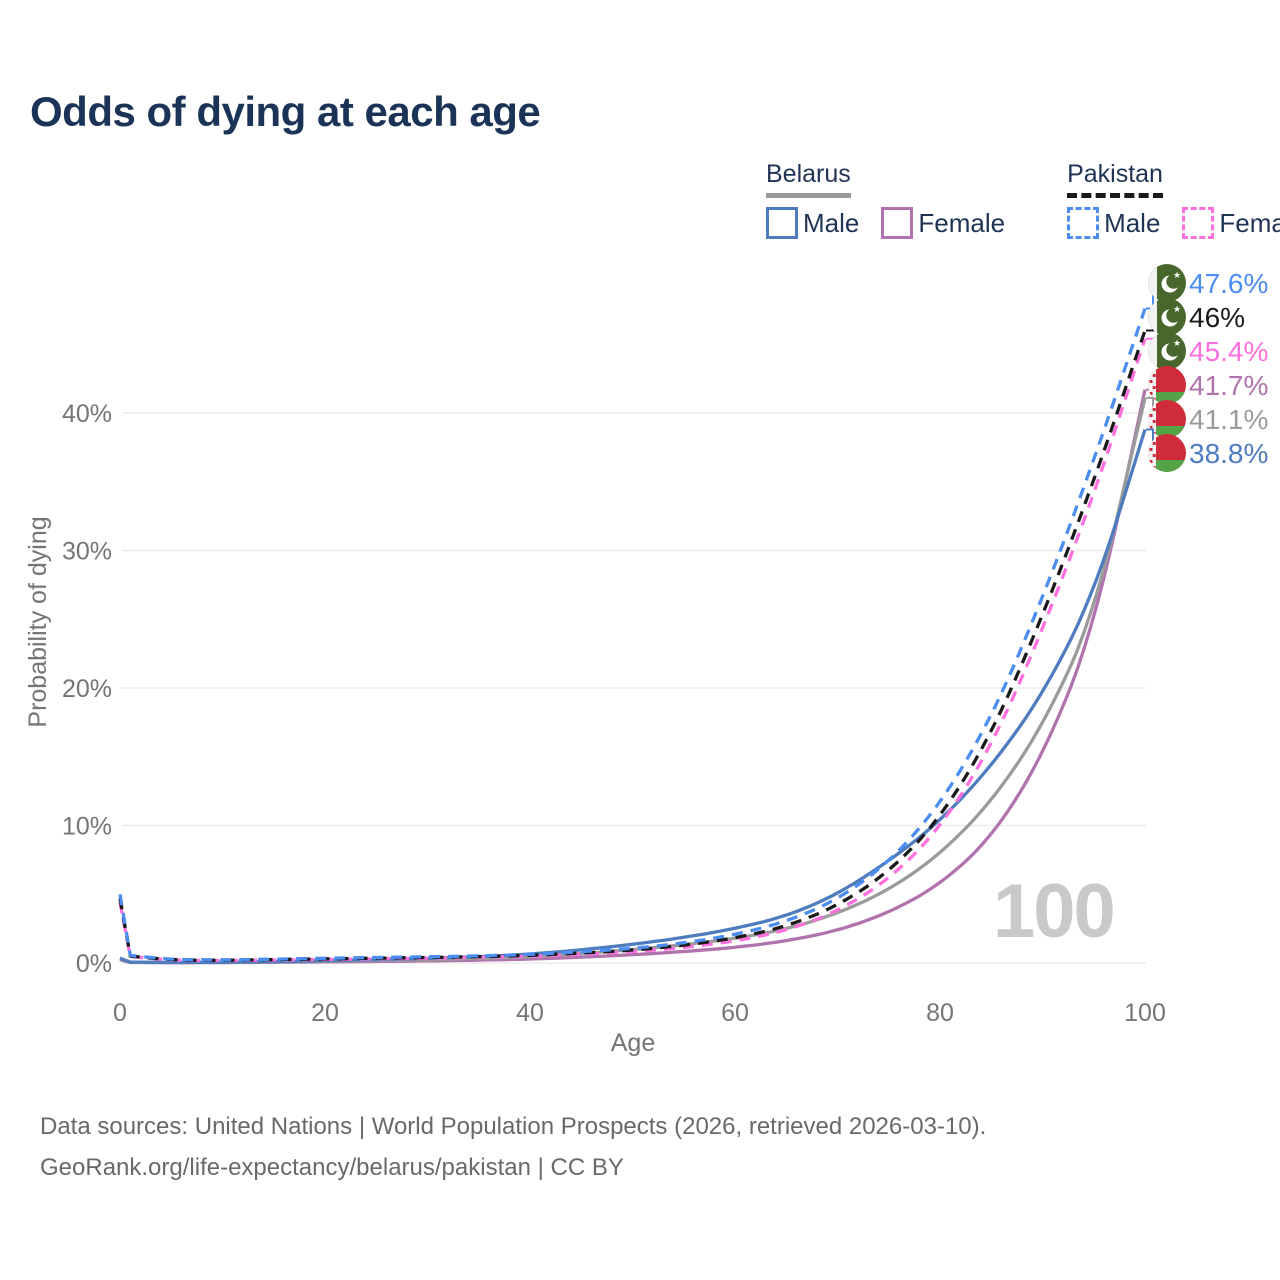  What do you see at coordinates (94, 964) in the screenshot?
I see `y-tick-0%: 0%` at bounding box center [94, 964].